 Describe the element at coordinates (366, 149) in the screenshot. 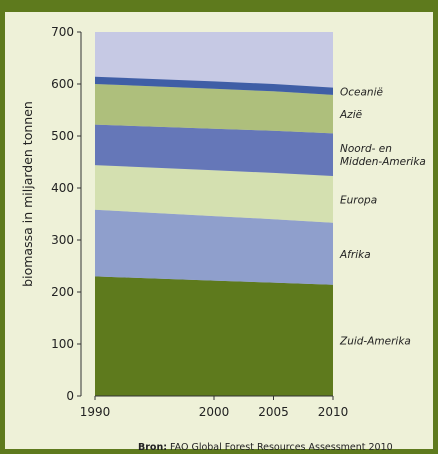

I see `series-label: Noord- en` at that location.